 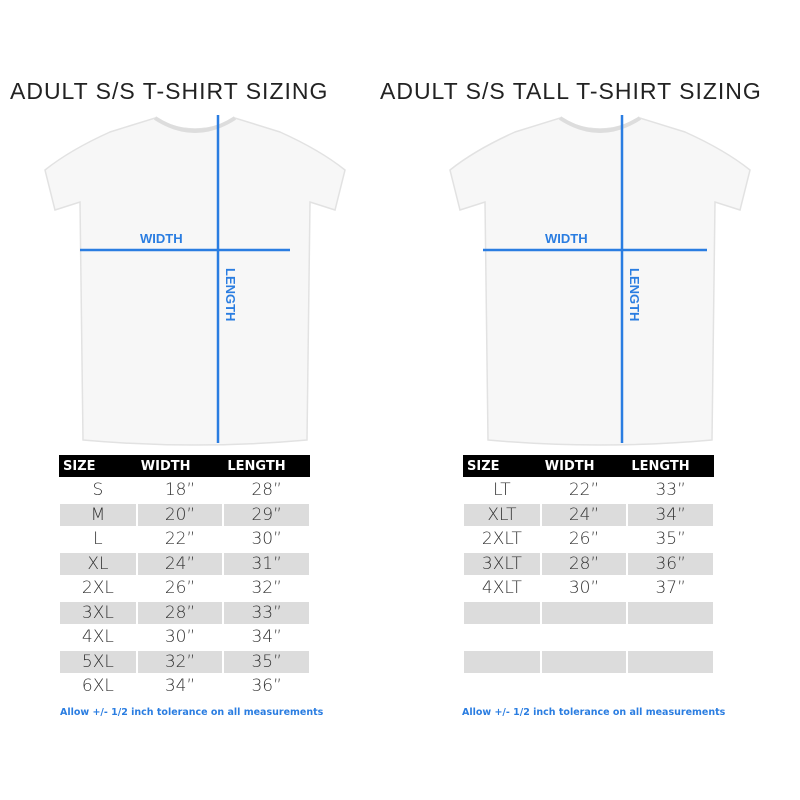 I want to click on table-row: 3XL 28” 33”, so click(x=184, y=612).